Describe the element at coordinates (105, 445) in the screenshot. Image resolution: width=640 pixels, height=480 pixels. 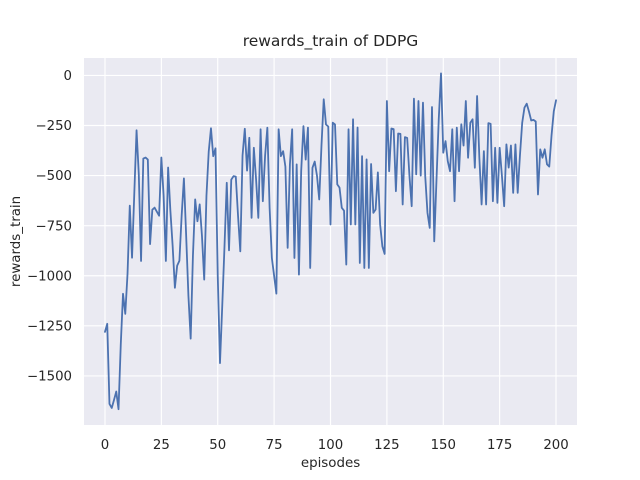
I see `x-tick-label: 0` at that location.